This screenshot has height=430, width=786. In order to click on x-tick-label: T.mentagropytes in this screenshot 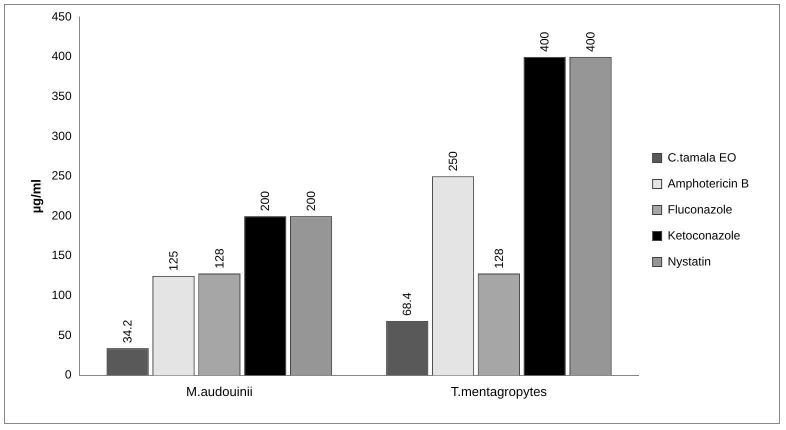, I will do `click(499, 391)`.